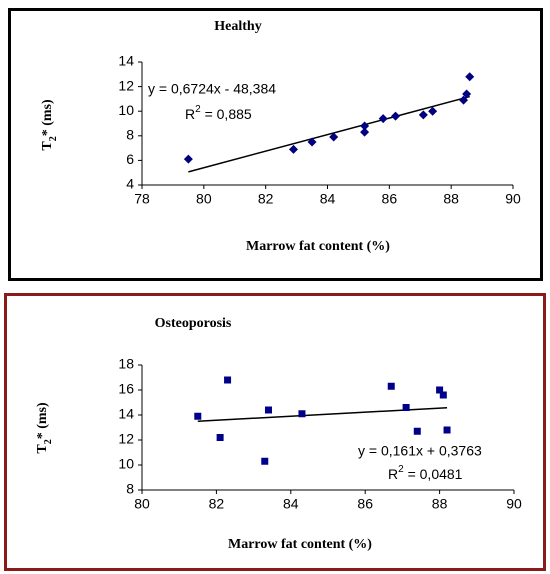 This screenshot has height=574, width=550. I want to click on chart-title: Osteoporosis, so click(193, 323).